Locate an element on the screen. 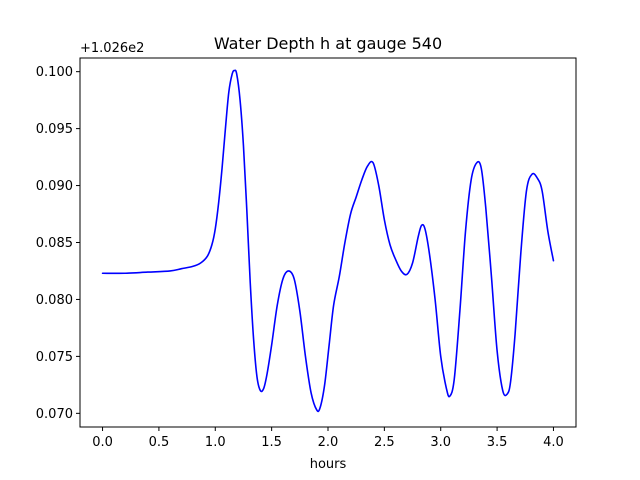 The width and height of the screenshot is (640, 480). y-axis-offset-label: +1.026e2 is located at coordinates (112, 48).